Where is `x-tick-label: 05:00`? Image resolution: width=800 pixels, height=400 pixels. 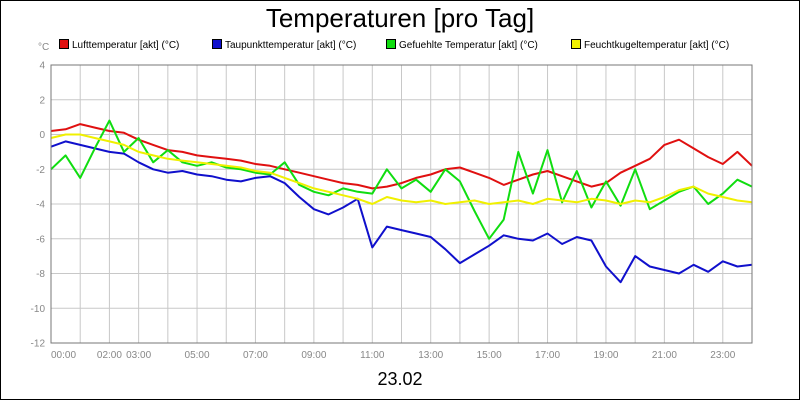
x-tick-label: 05:00 is located at coordinates (197, 355).